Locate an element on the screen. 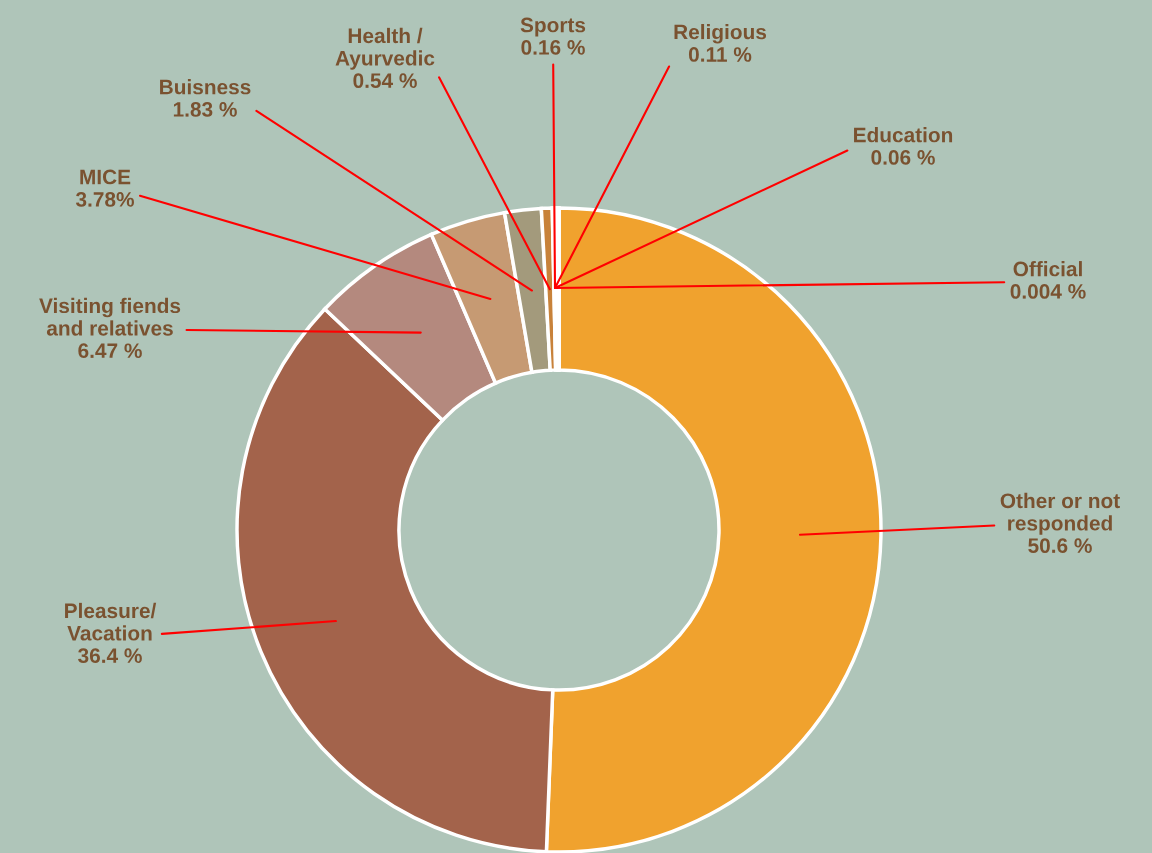  slice-label: Religious is located at coordinates (720, 34).